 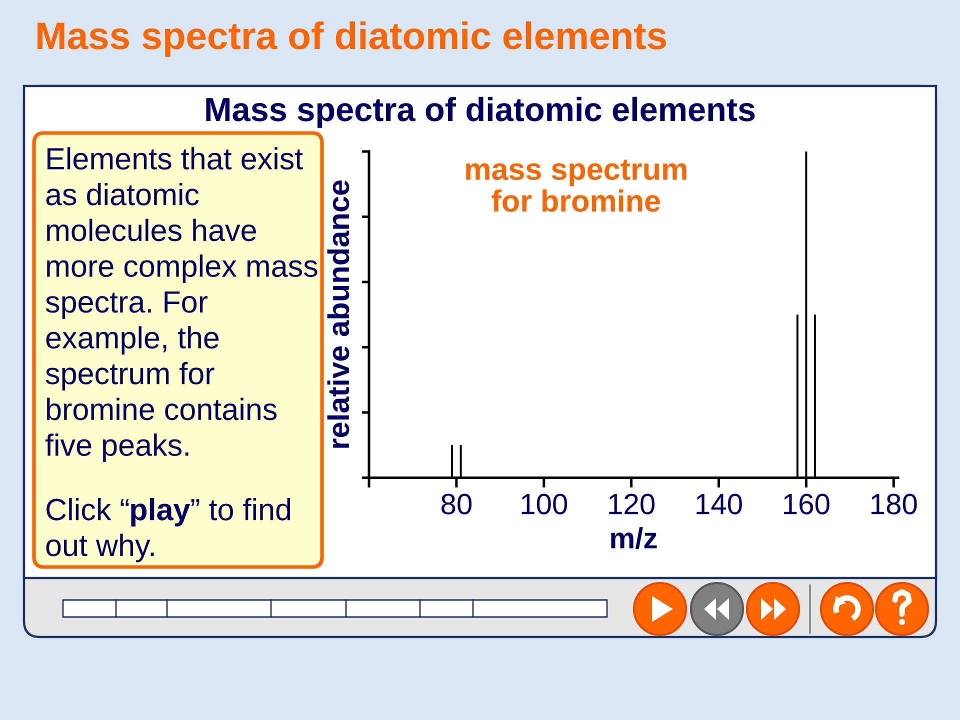 What do you see at coordinates (168, 530) in the screenshot?
I see `text: Click “play” to find out why.` at bounding box center [168, 530].